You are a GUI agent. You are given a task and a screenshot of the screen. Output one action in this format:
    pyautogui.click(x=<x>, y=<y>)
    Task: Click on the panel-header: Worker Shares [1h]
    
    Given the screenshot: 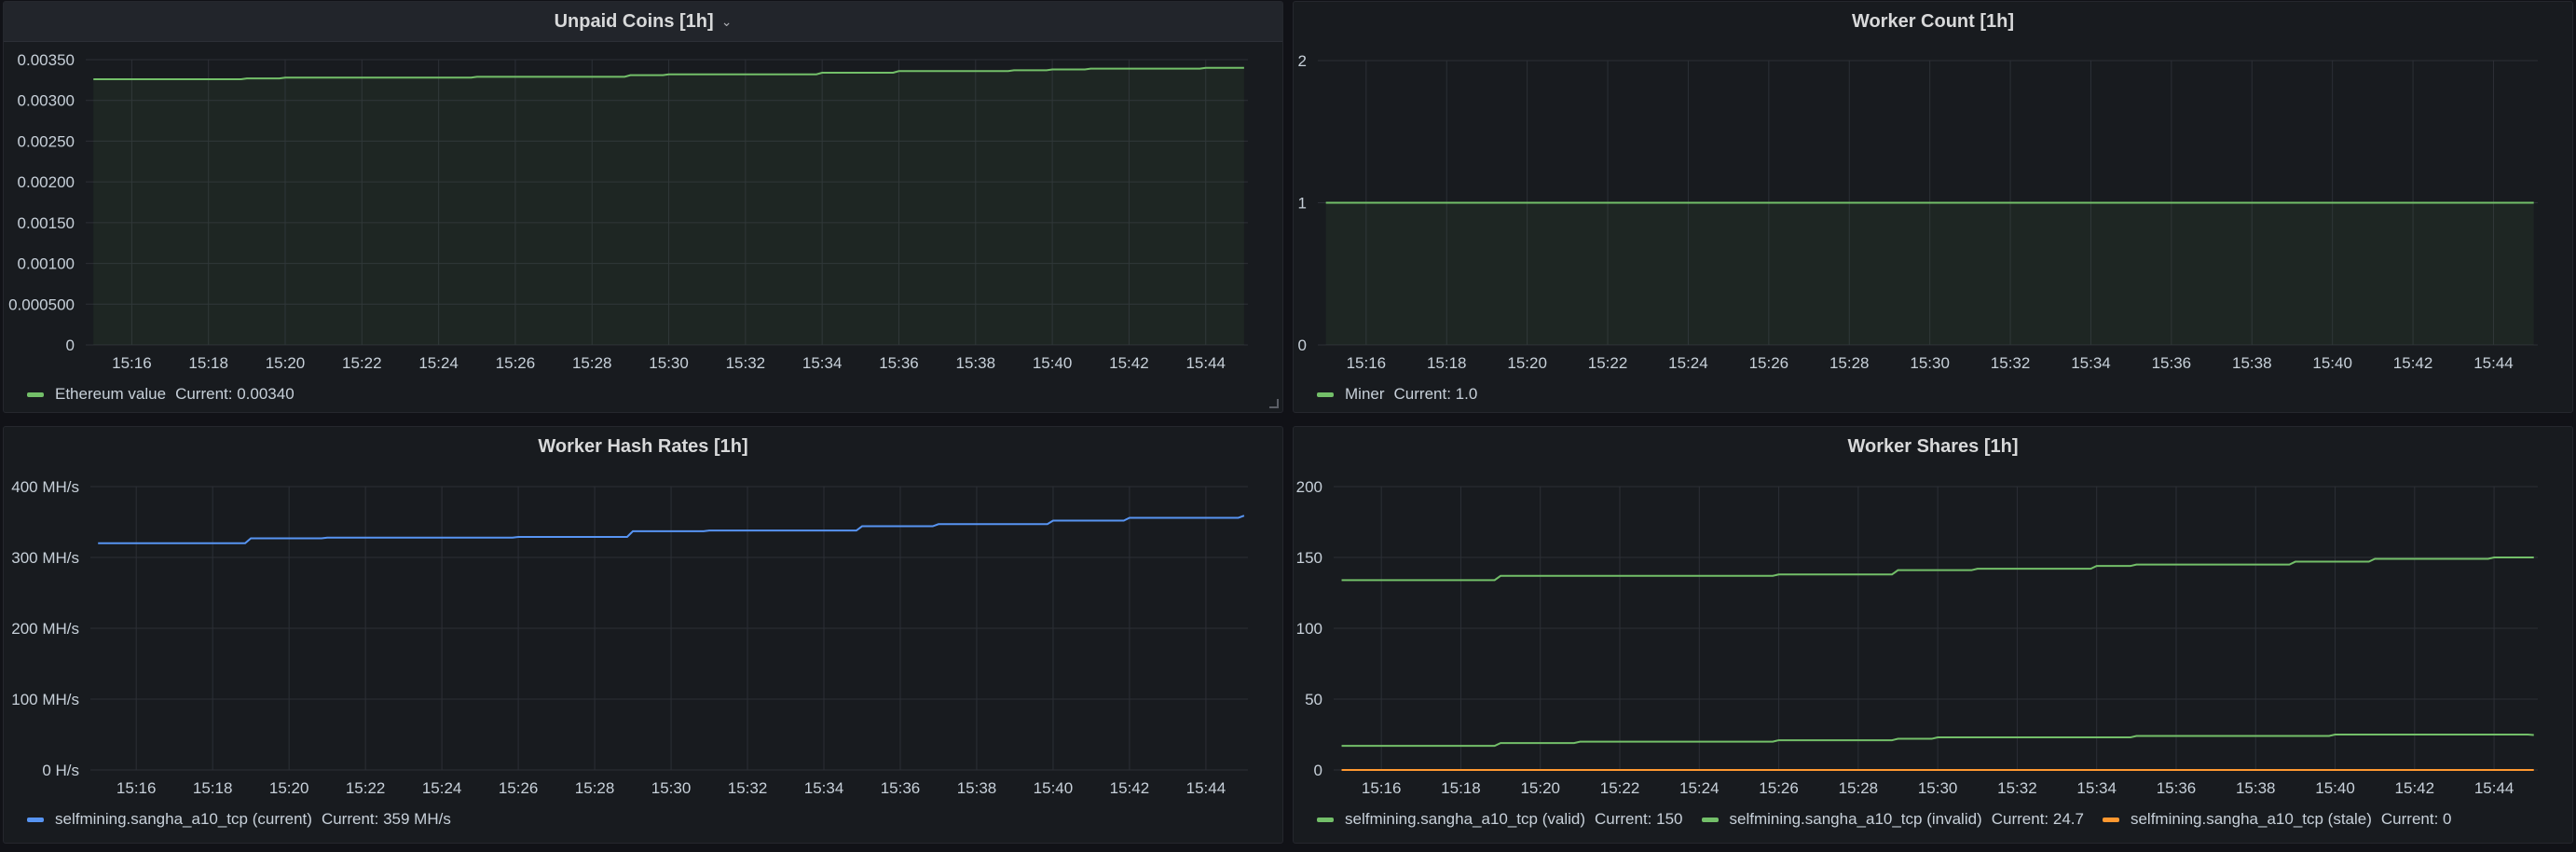 What is the action you would take?
    pyautogui.click(x=1933, y=447)
    